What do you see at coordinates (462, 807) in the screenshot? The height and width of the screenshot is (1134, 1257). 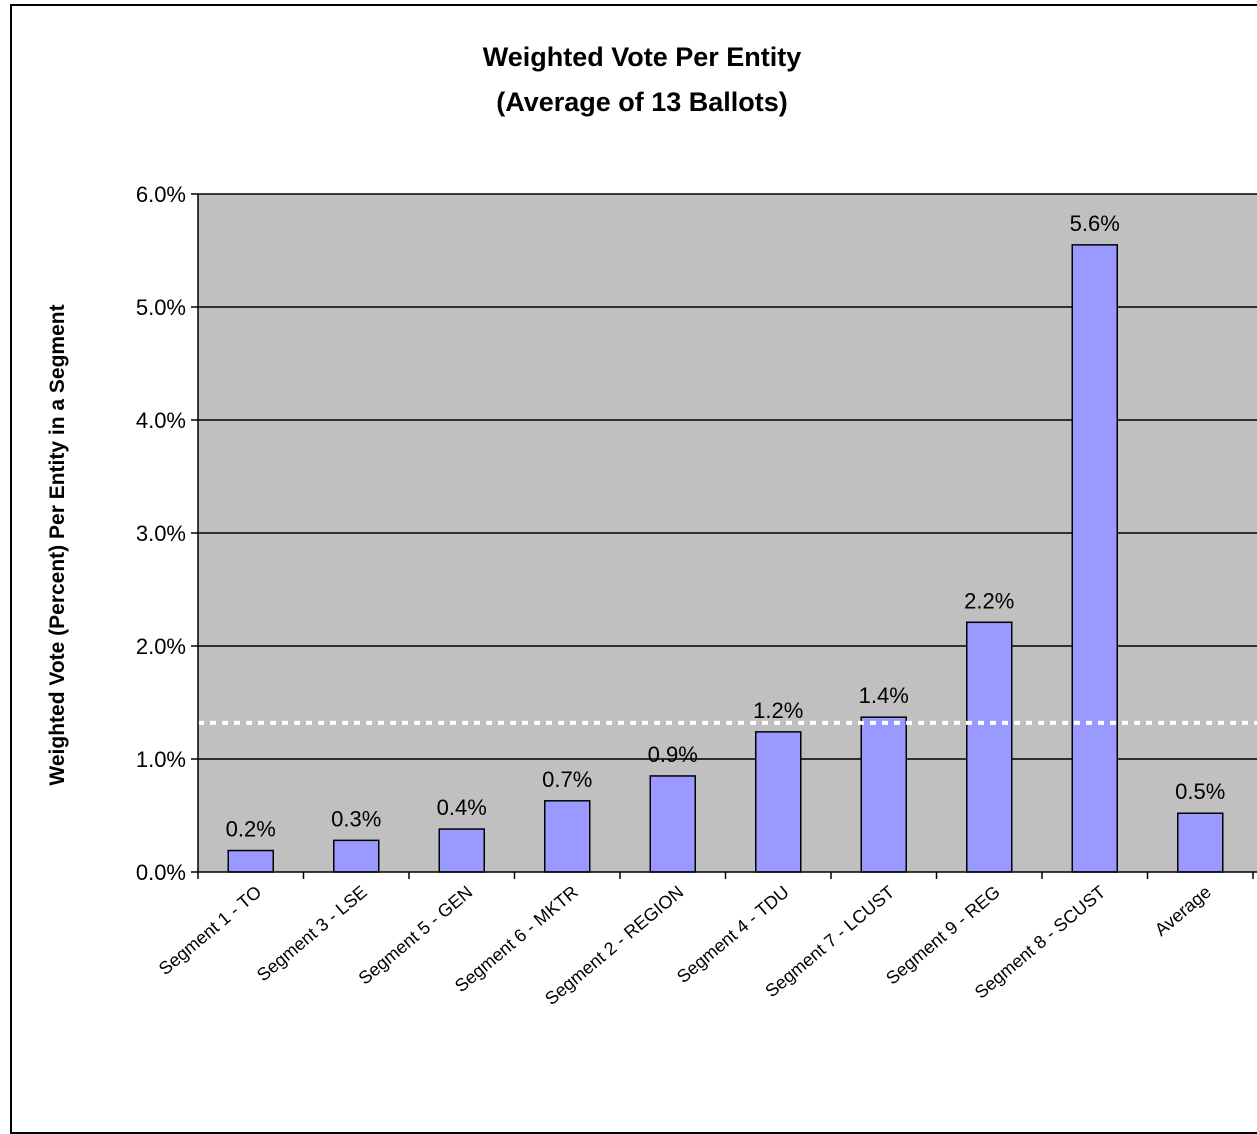 I see `data-label-2: 0.4%` at bounding box center [462, 807].